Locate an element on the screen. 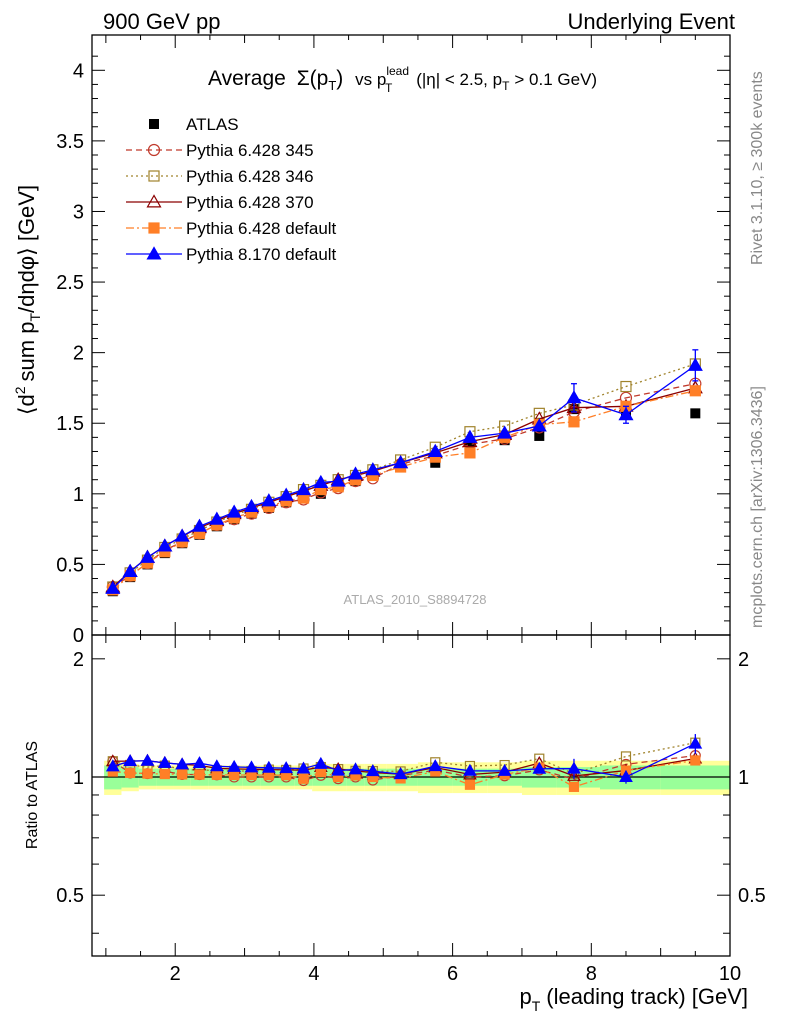 The width and height of the screenshot is (786, 1024). analysis-watermark: ATLAS_2010_S8894728 is located at coordinates (415, 599).